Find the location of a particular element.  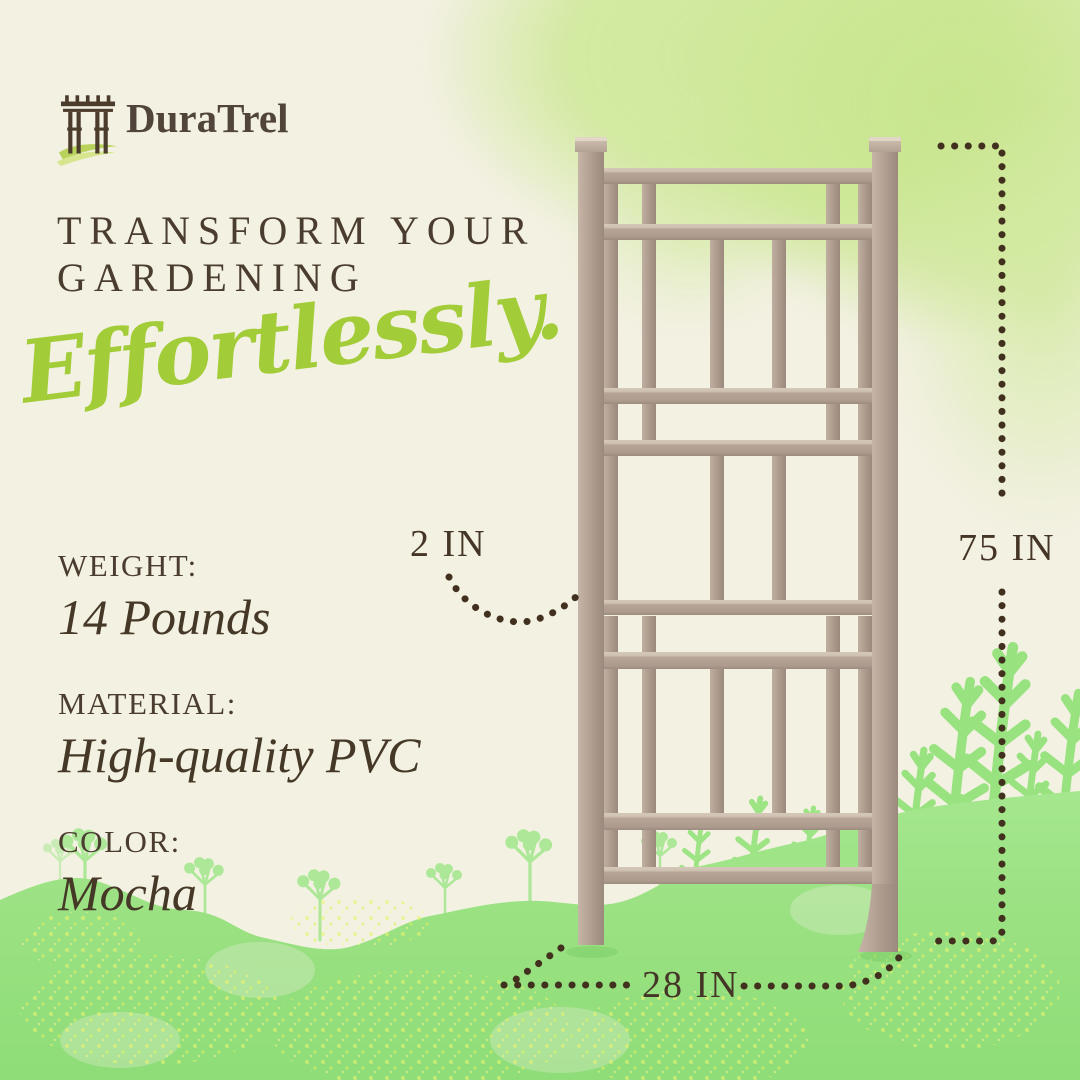

headline-line1: TRANSFORM YOUR is located at coordinates (296, 230).